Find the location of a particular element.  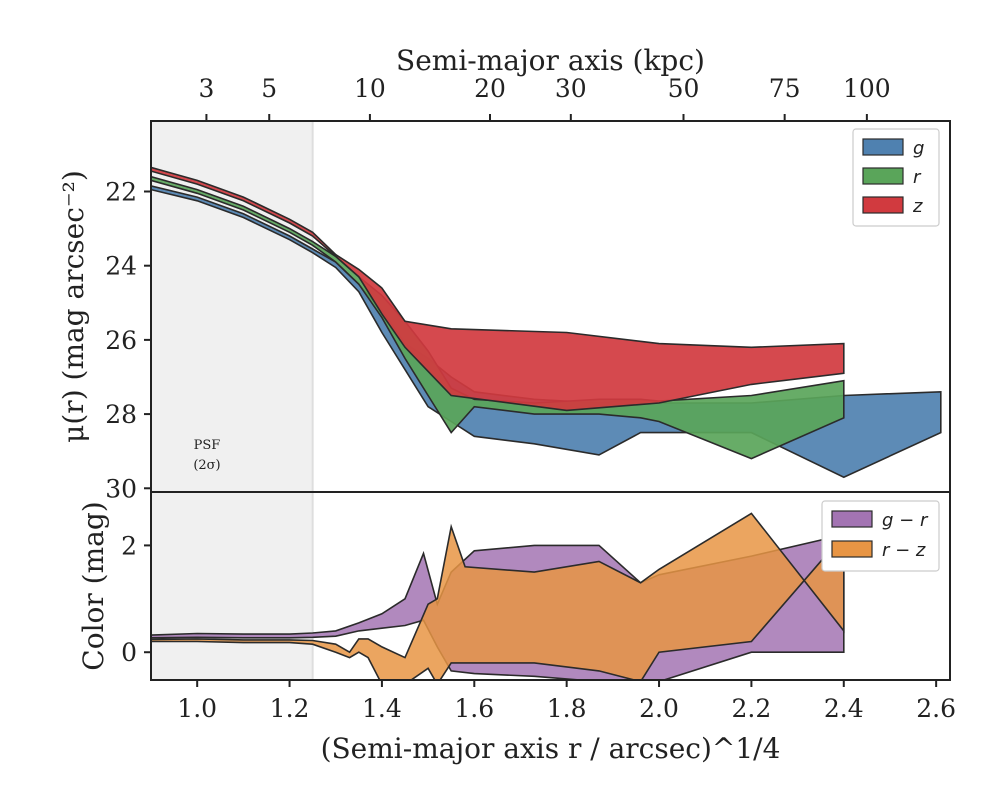

bottom-x-axis-label: (Semi-major axis r / arcsec)^1/4 is located at coordinates (551, 748).